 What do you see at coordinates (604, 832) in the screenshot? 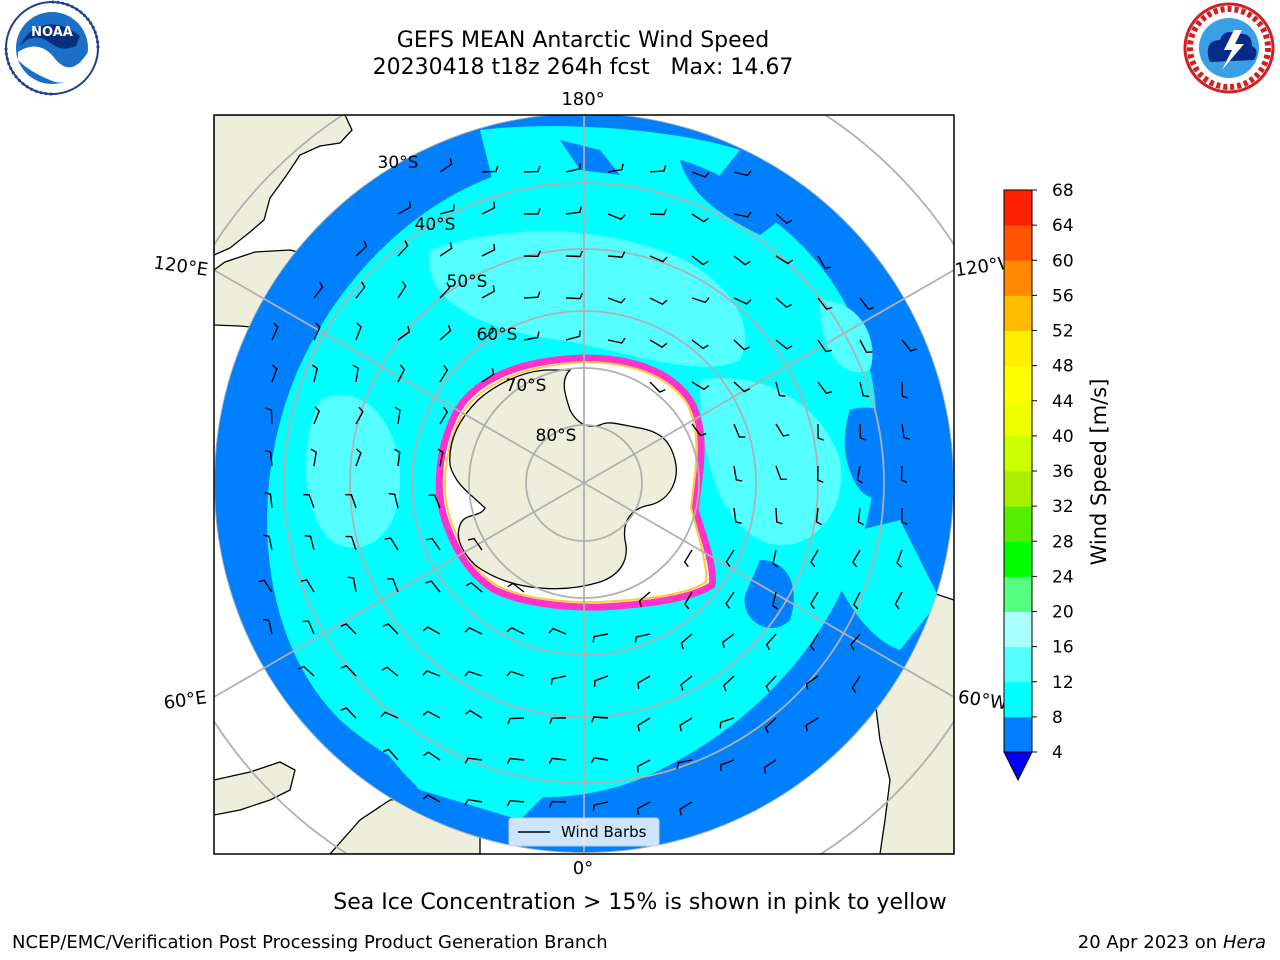
I see `legend-label: Wind Barbs` at bounding box center [604, 832].